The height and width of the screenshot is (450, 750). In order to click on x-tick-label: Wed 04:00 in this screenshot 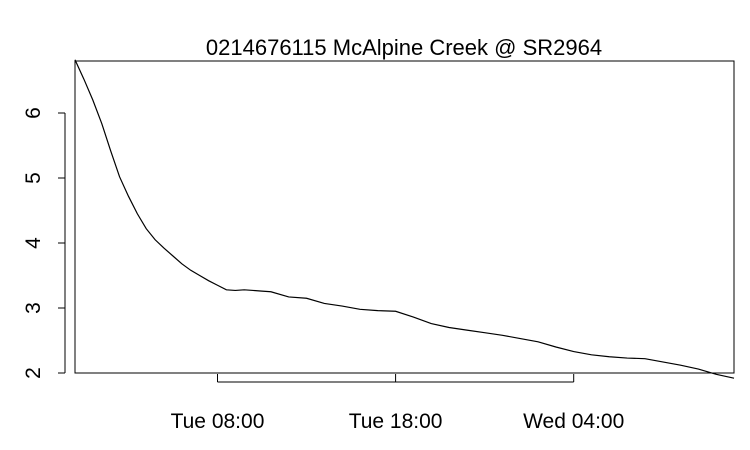, I will do `click(573, 421)`.